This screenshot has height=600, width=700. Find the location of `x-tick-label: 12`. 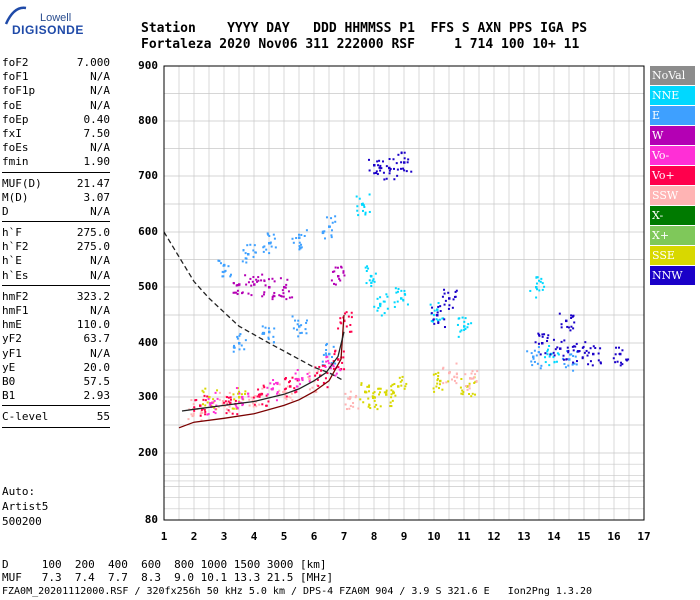

x-tick-label: 12 is located at coordinates (494, 536).